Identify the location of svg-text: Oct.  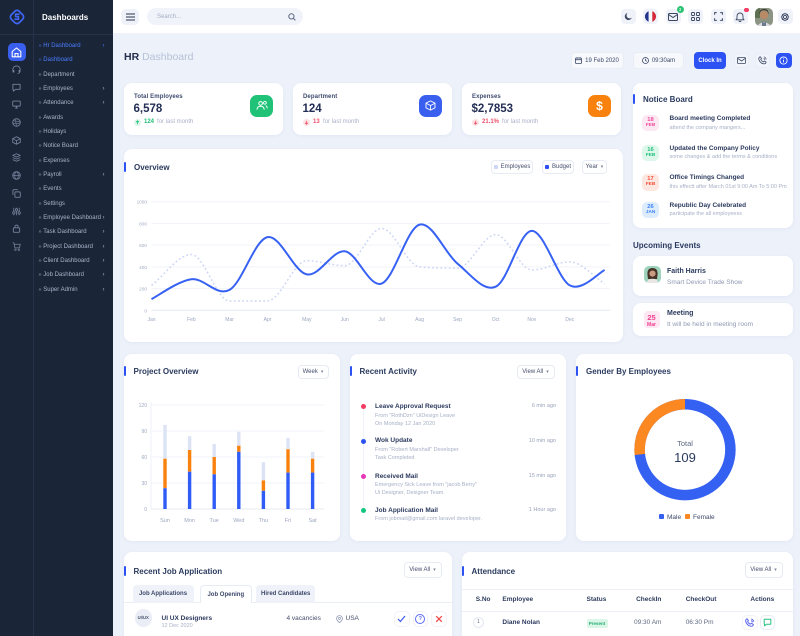
(496, 320).